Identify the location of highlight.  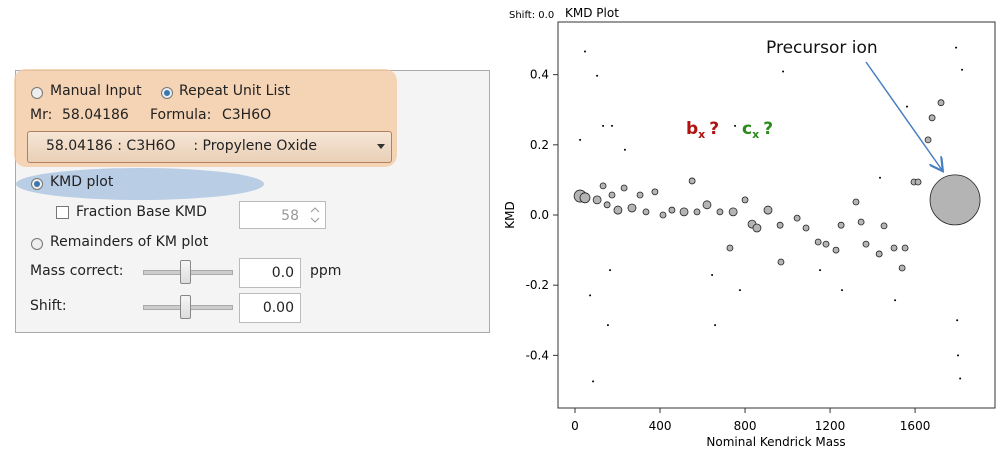
(140, 184).